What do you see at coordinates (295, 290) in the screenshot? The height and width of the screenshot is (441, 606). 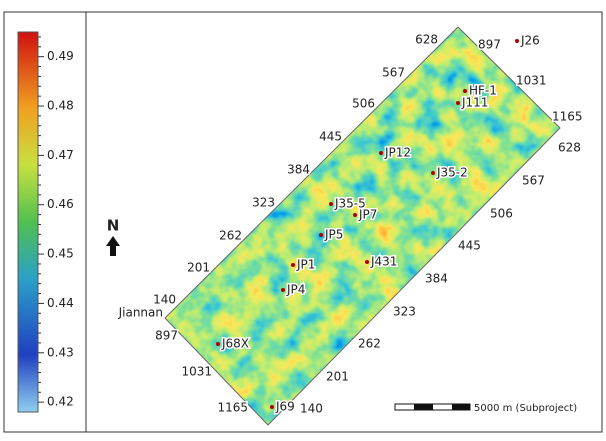 I see `well-label: JP4` at bounding box center [295, 290].